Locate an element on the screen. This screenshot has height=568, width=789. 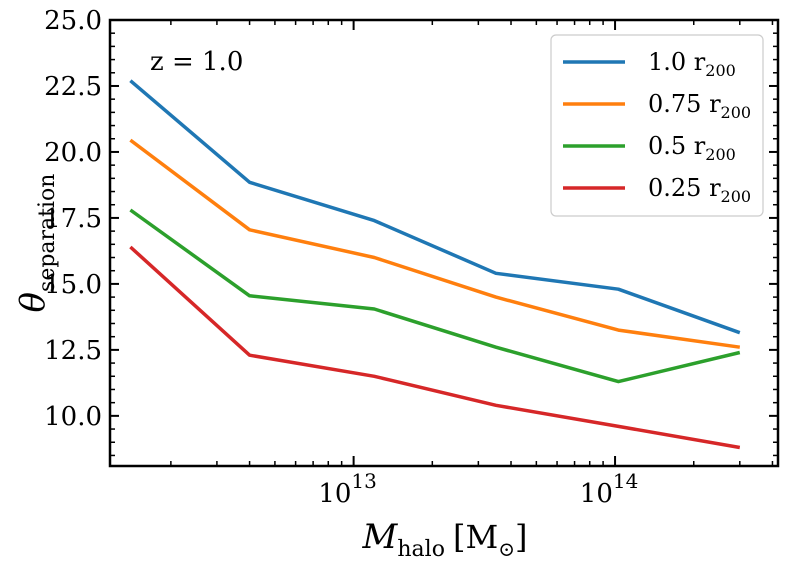
legend-label-main: 1.0 r is located at coordinates (677, 62).